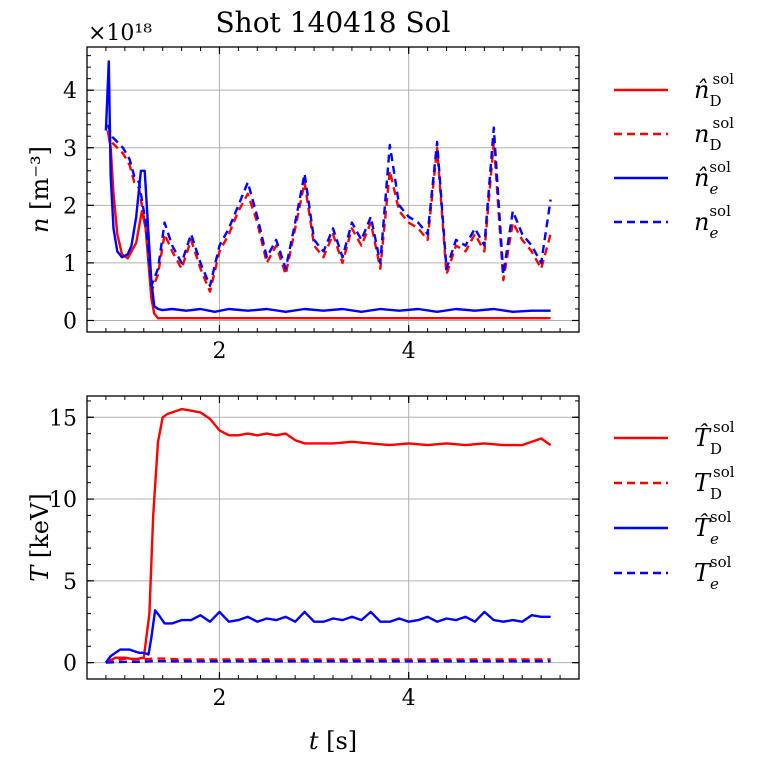 This screenshot has width=760, height=763. I want to click on legend-entry: ne sol, so click(712, 222).